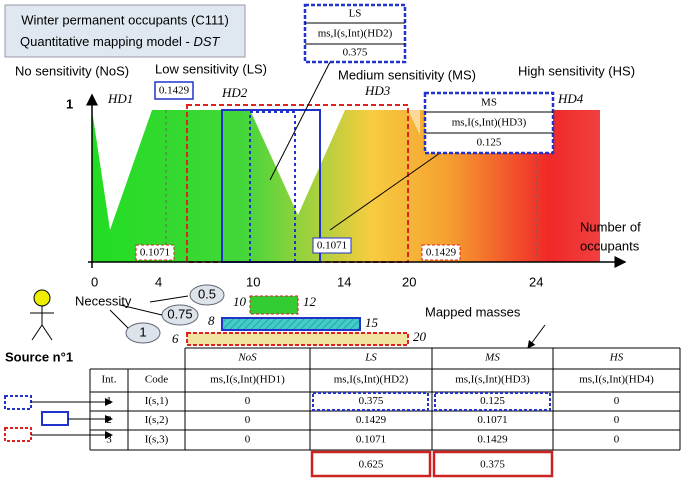 The height and width of the screenshot is (478, 682). I want to click on callout-title: LS, so click(355, 14).